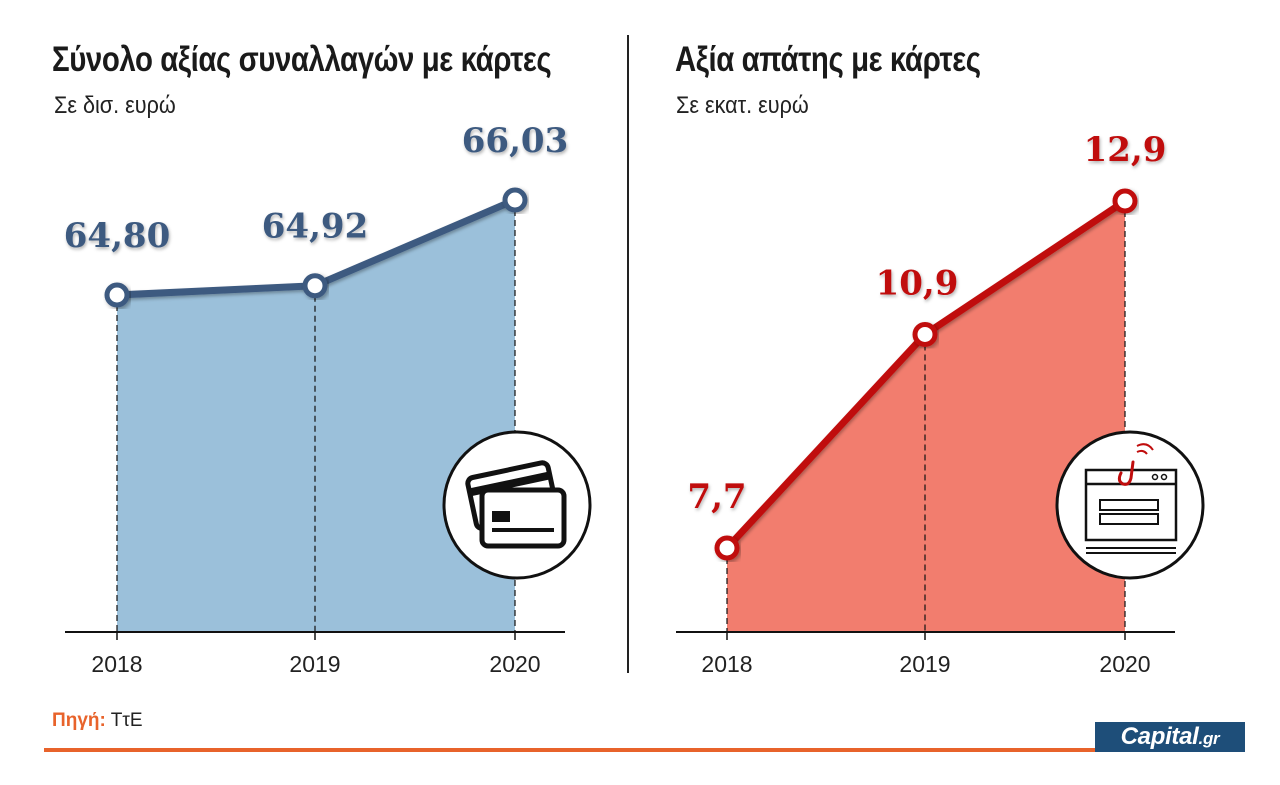 The width and height of the screenshot is (1280, 785). I want to click on data-label: 12,9, so click(1125, 150).